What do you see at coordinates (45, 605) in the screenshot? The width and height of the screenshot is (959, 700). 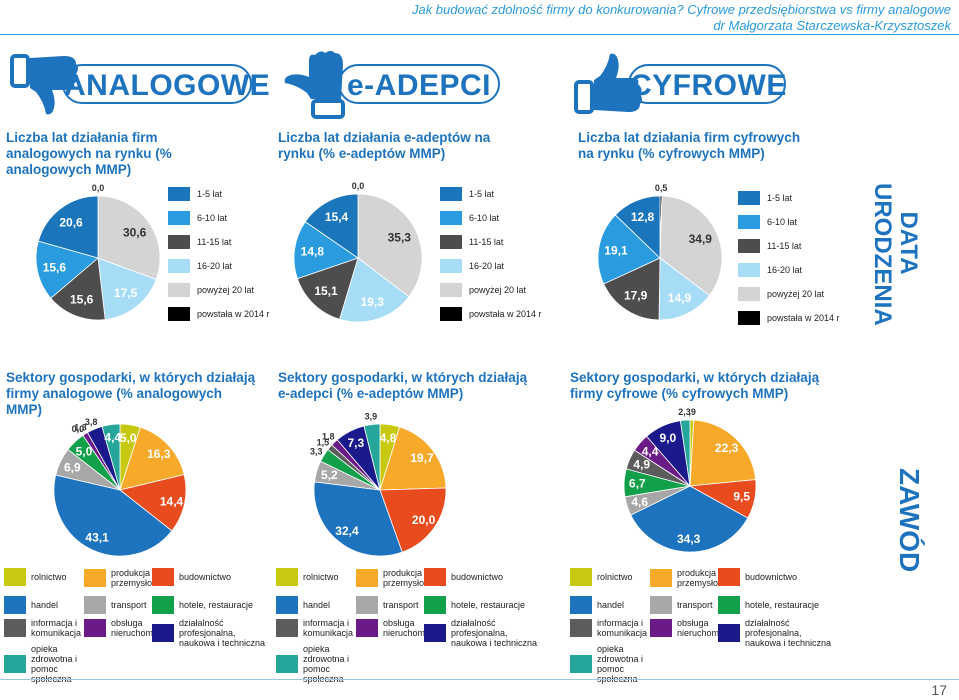 I see `legend-label: handel` at bounding box center [45, 605].